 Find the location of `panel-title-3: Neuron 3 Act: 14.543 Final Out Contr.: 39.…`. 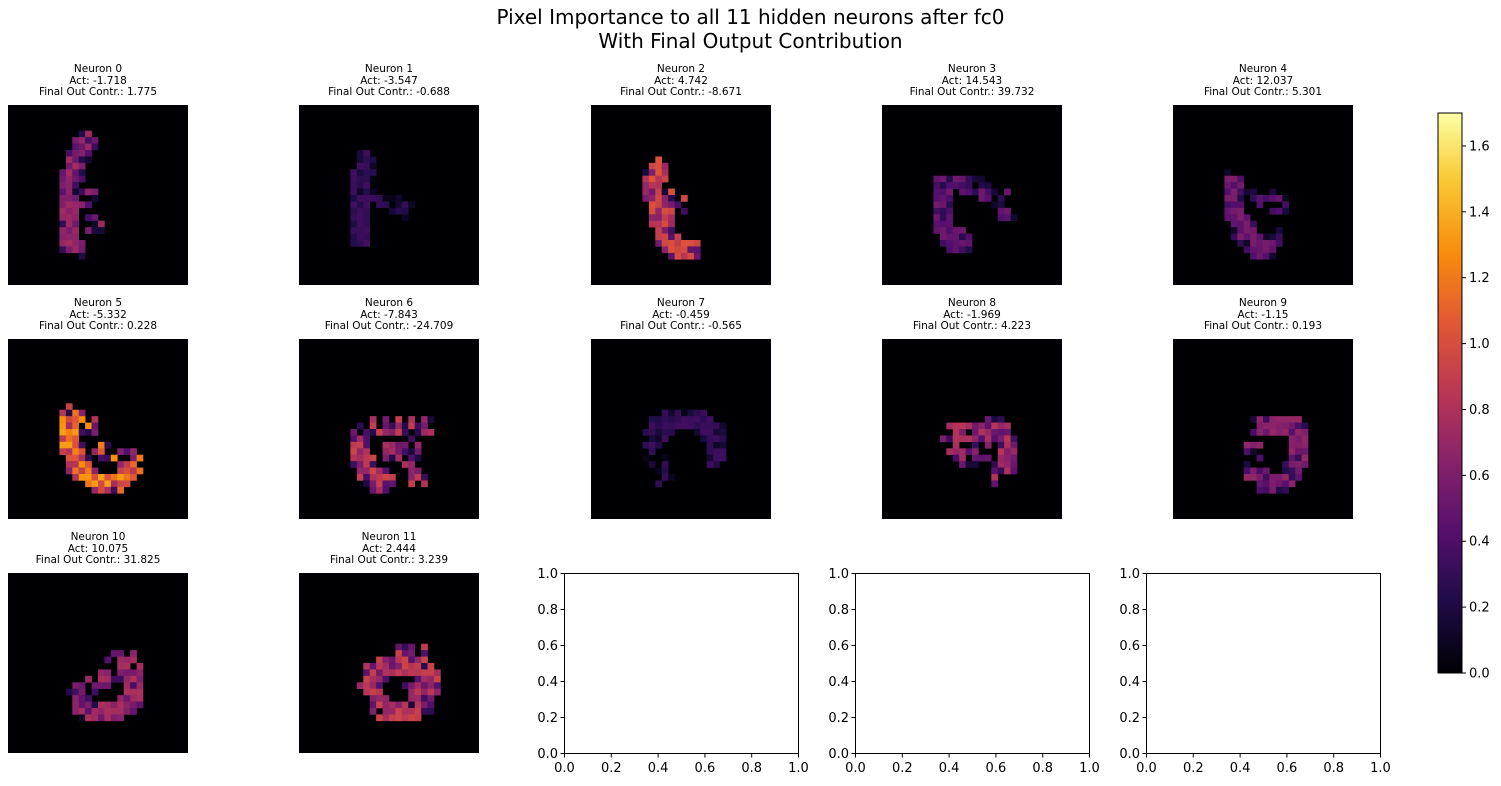

panel-title-3: Neuron 3 Act: 14.543 Final Out Contr.: 39.… is located at coordinates (972, 81).